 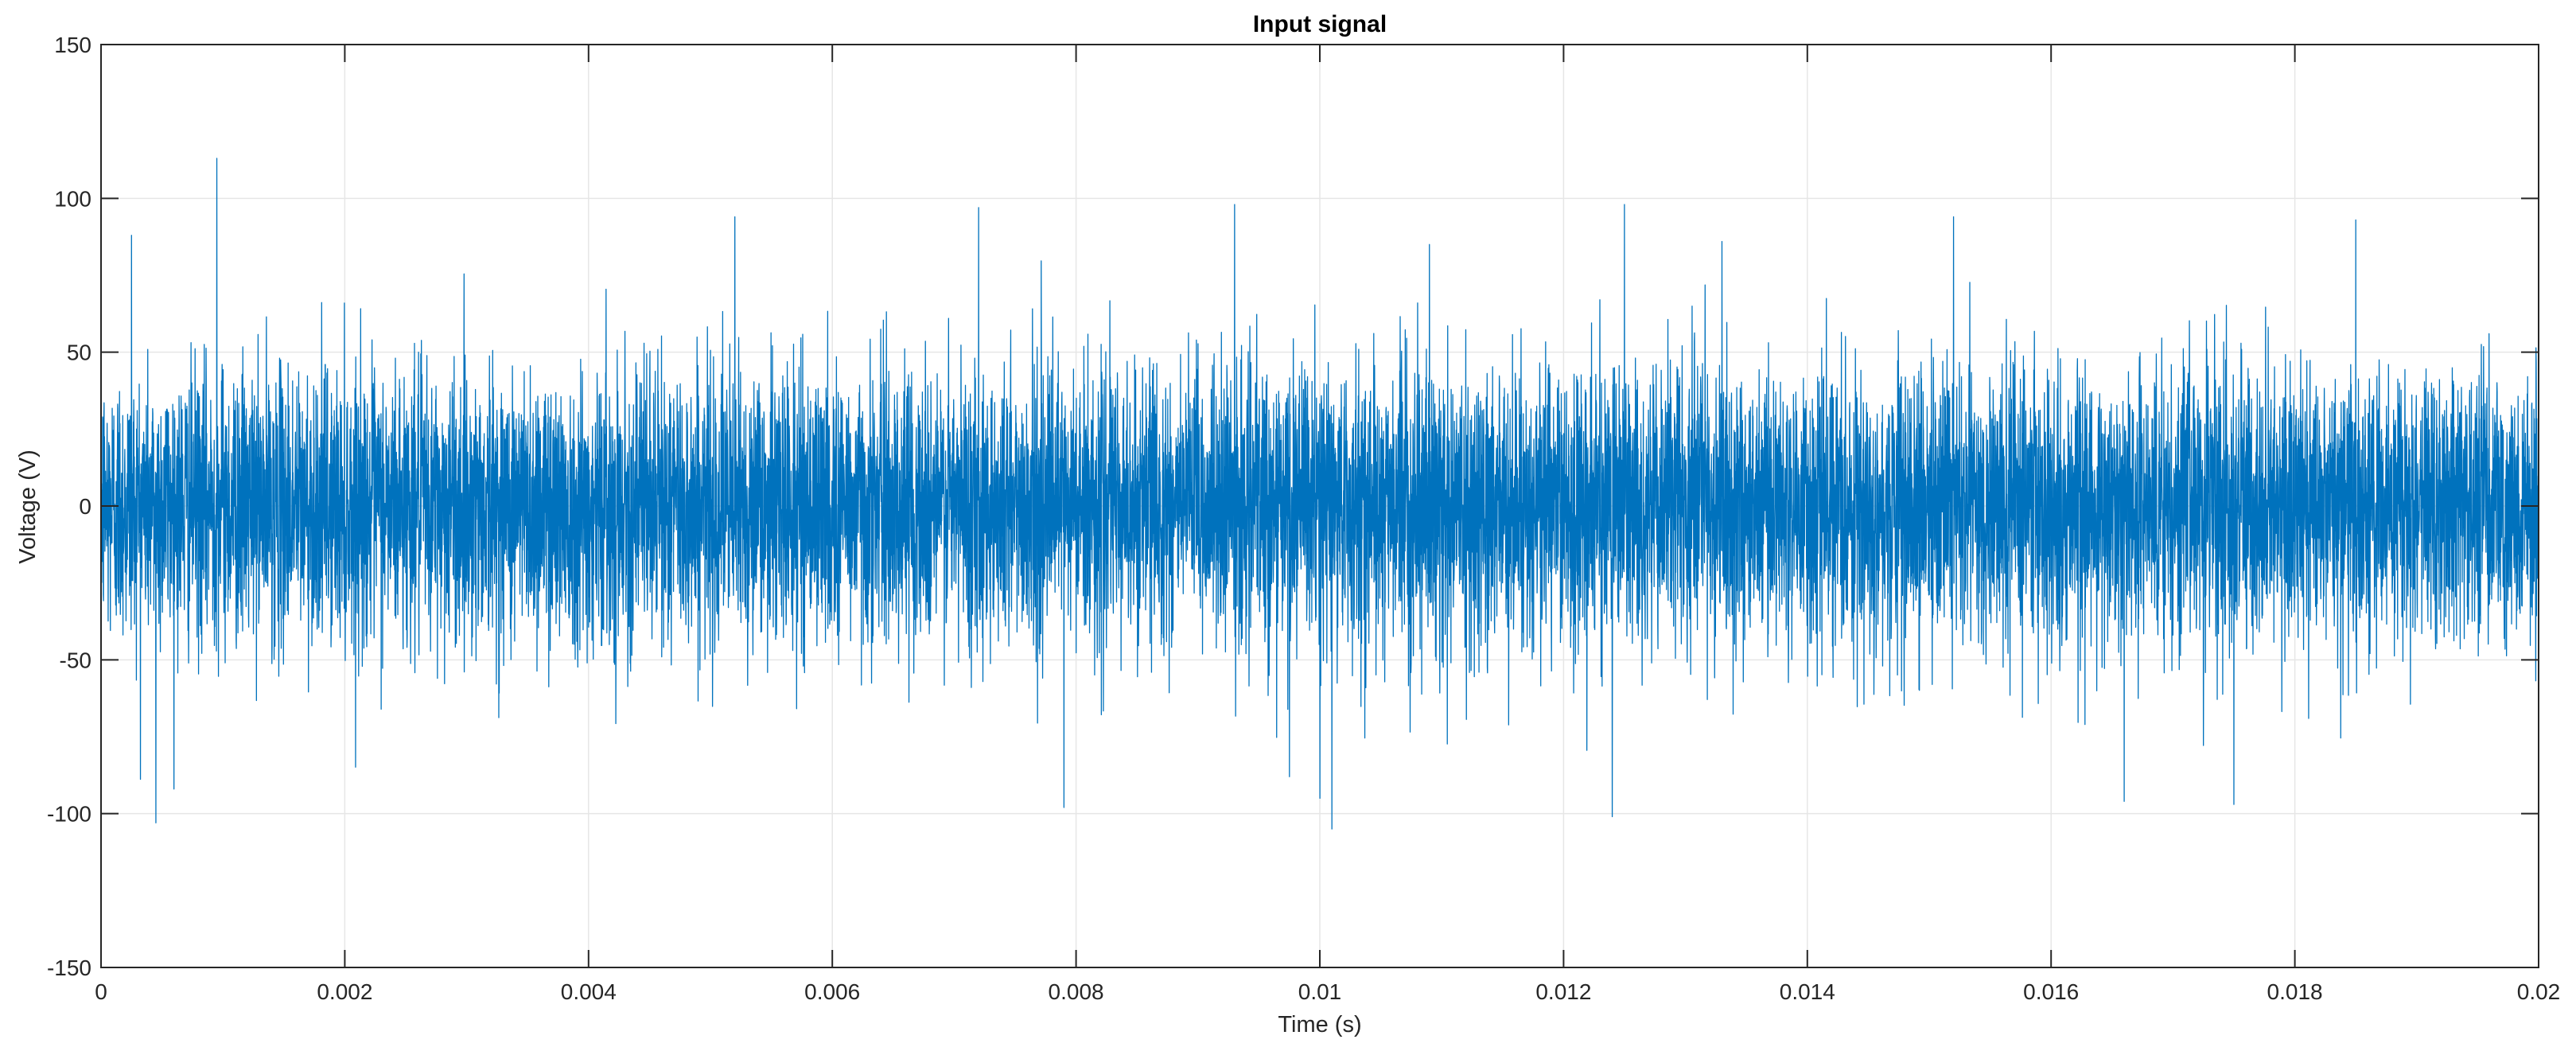 I want to click on y-tick-label: -150, so click(x=69, y=968).